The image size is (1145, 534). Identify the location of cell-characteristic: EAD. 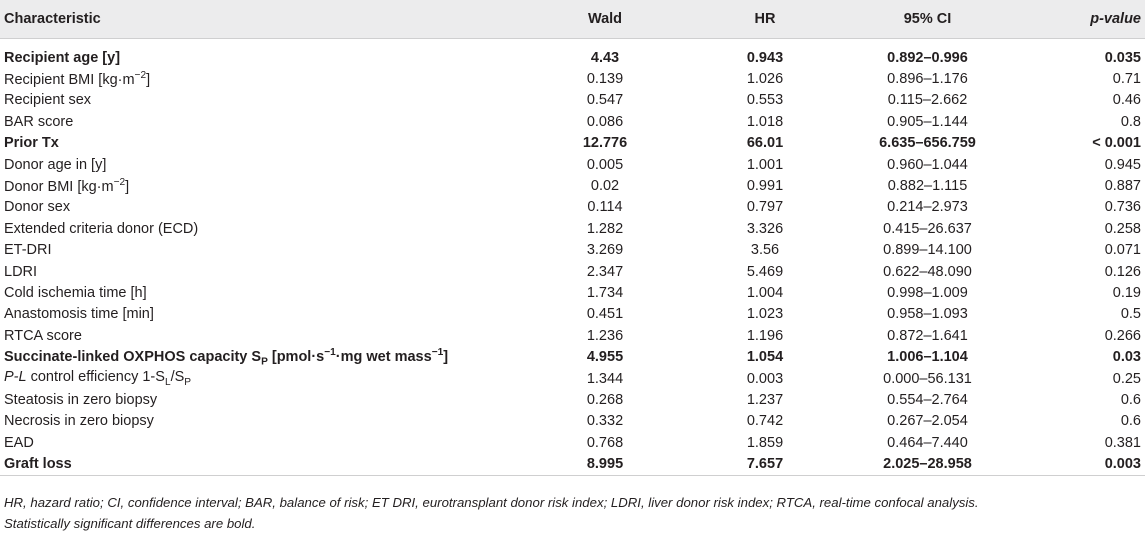
(260, 442).